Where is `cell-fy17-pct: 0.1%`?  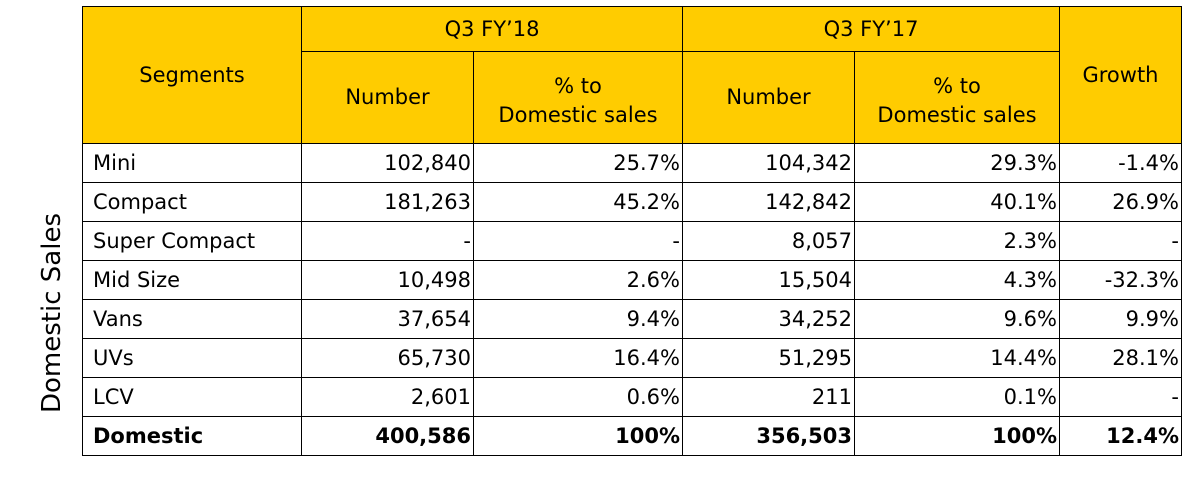 cell-fy17-pct: 0.1% is located at coordinates (957, 397).